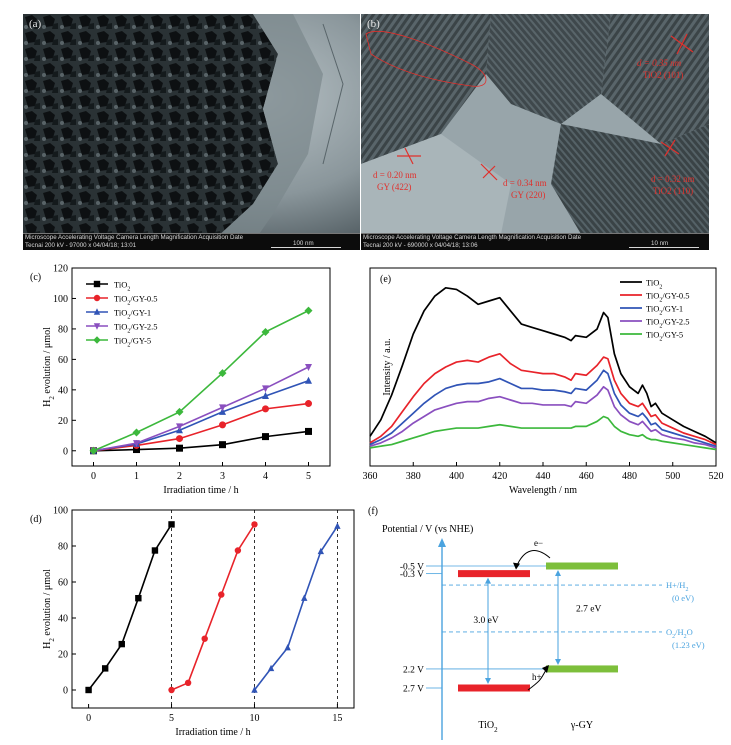  Describe the element at coordinates (254, 718) in the screenshot. I see `x-tick-label: 10` at that location.